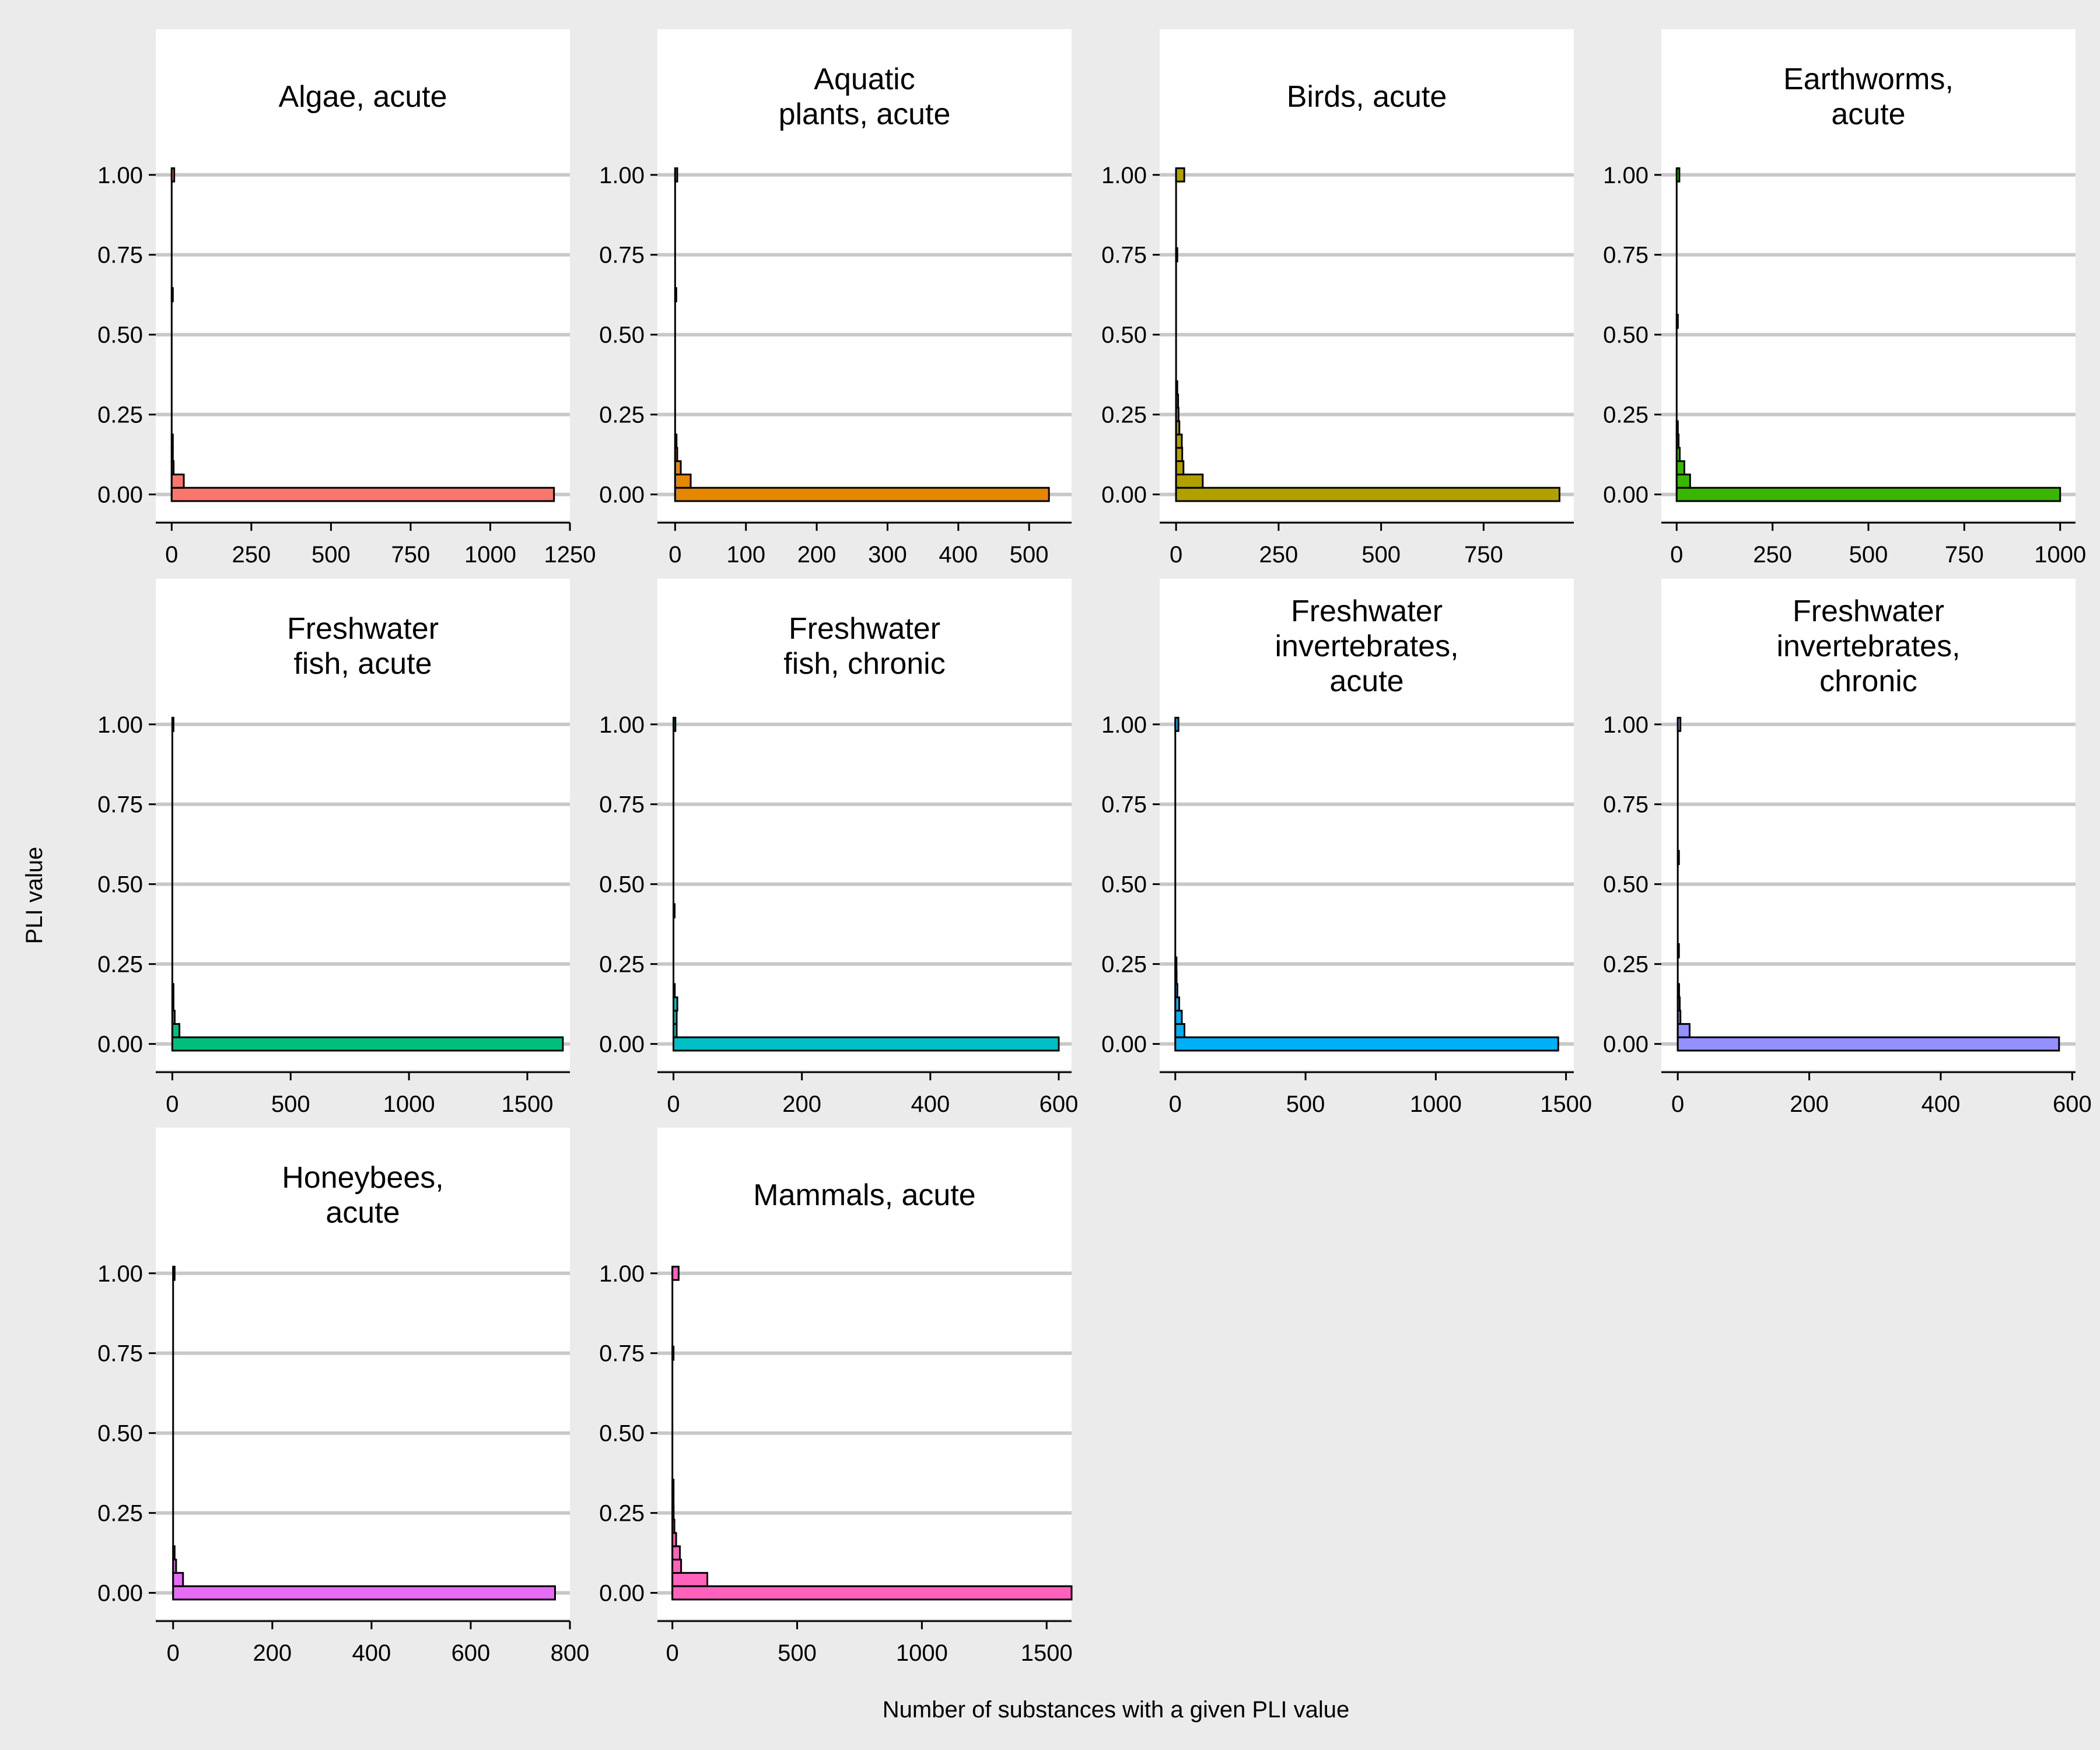  Describe the element at coordinates (490, 555) in the screenshot. I see `x-tick-label: 1000` at that location.